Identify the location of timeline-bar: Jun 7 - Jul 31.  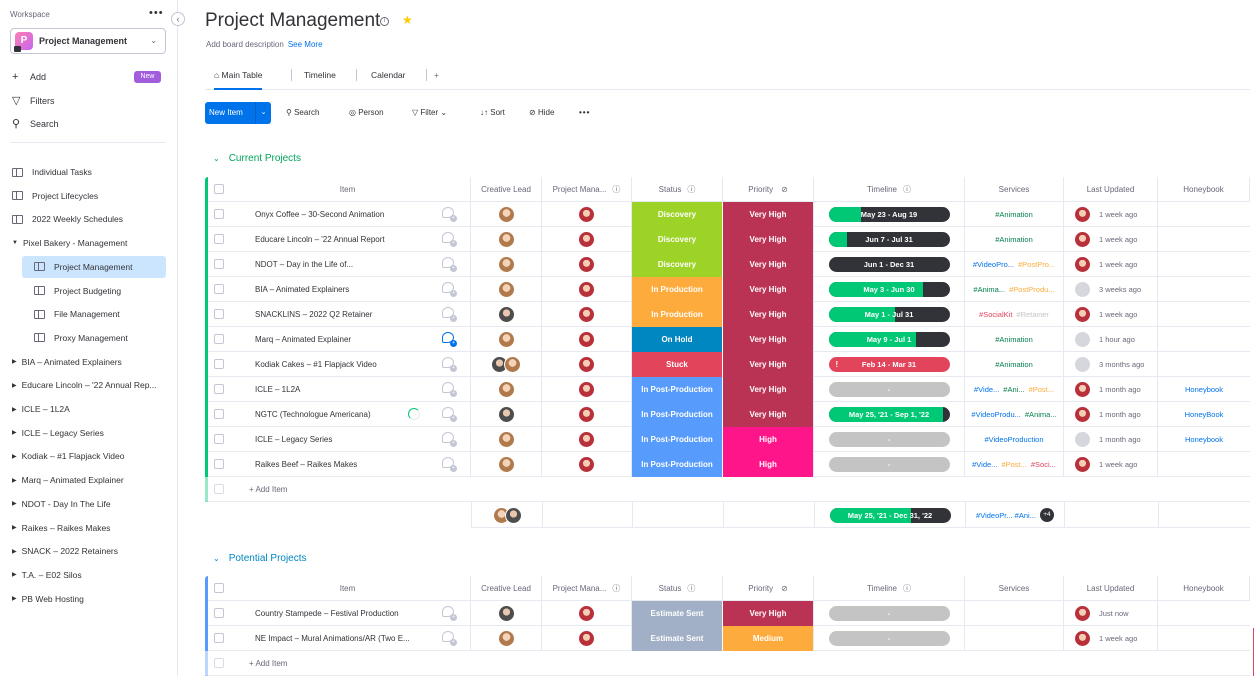
(889, 239).